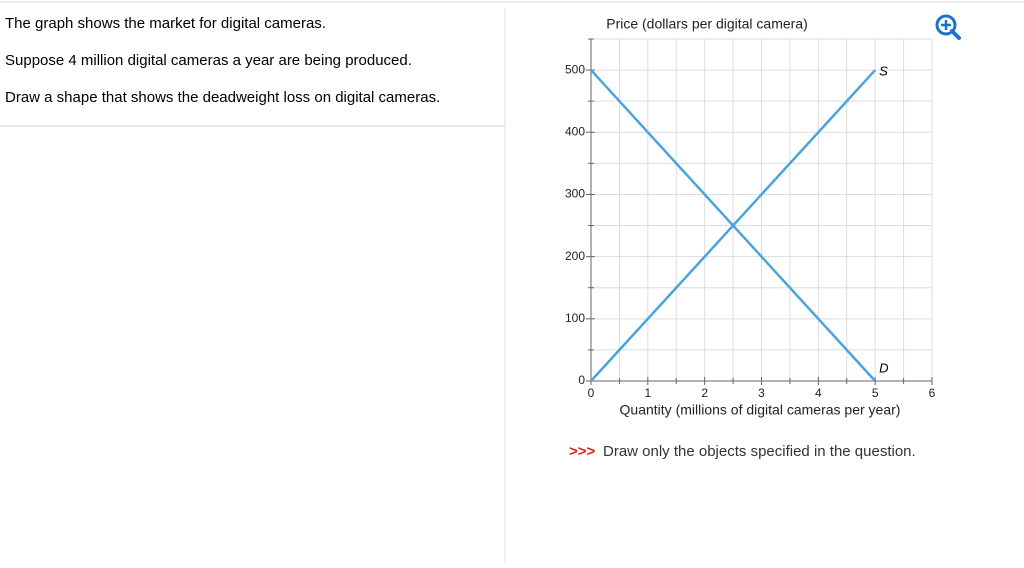 The height and width of the screenshot is (568, 1024). I want to click on zoom-circle, so click(946, 25).